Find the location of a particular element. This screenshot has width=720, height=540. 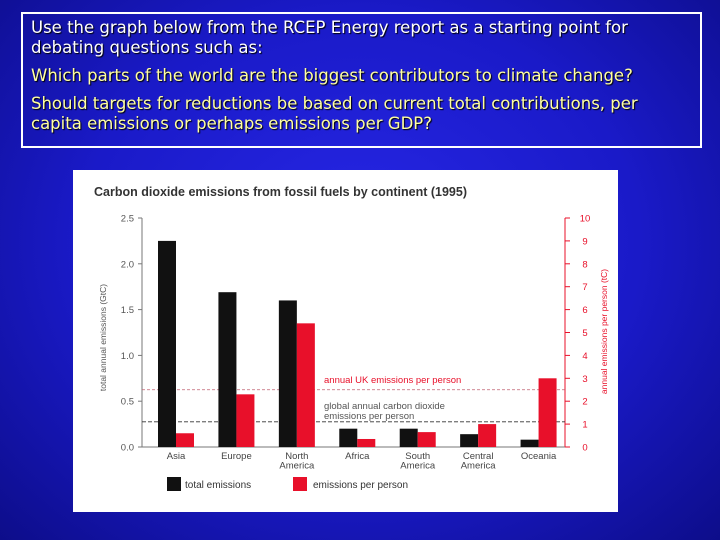

right-axis-label: annual emissions per person (tC) is located at coordinates (604, 331).